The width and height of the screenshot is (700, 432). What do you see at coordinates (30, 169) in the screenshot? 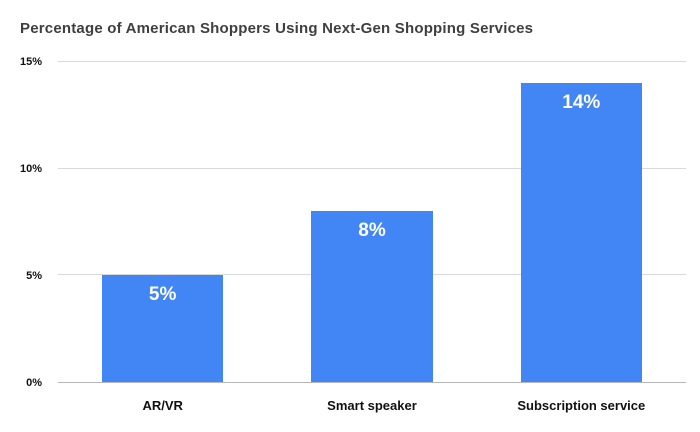
I see `y-tick-label: 10%` at bounding box center [30, 169].